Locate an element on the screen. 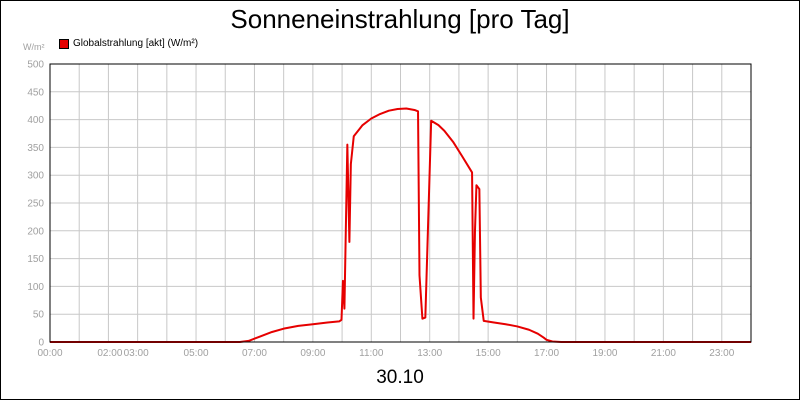 The height and width of the screenshot is (400, 800). x-tick-label: 05:00 is located at coordinates (196, 353).